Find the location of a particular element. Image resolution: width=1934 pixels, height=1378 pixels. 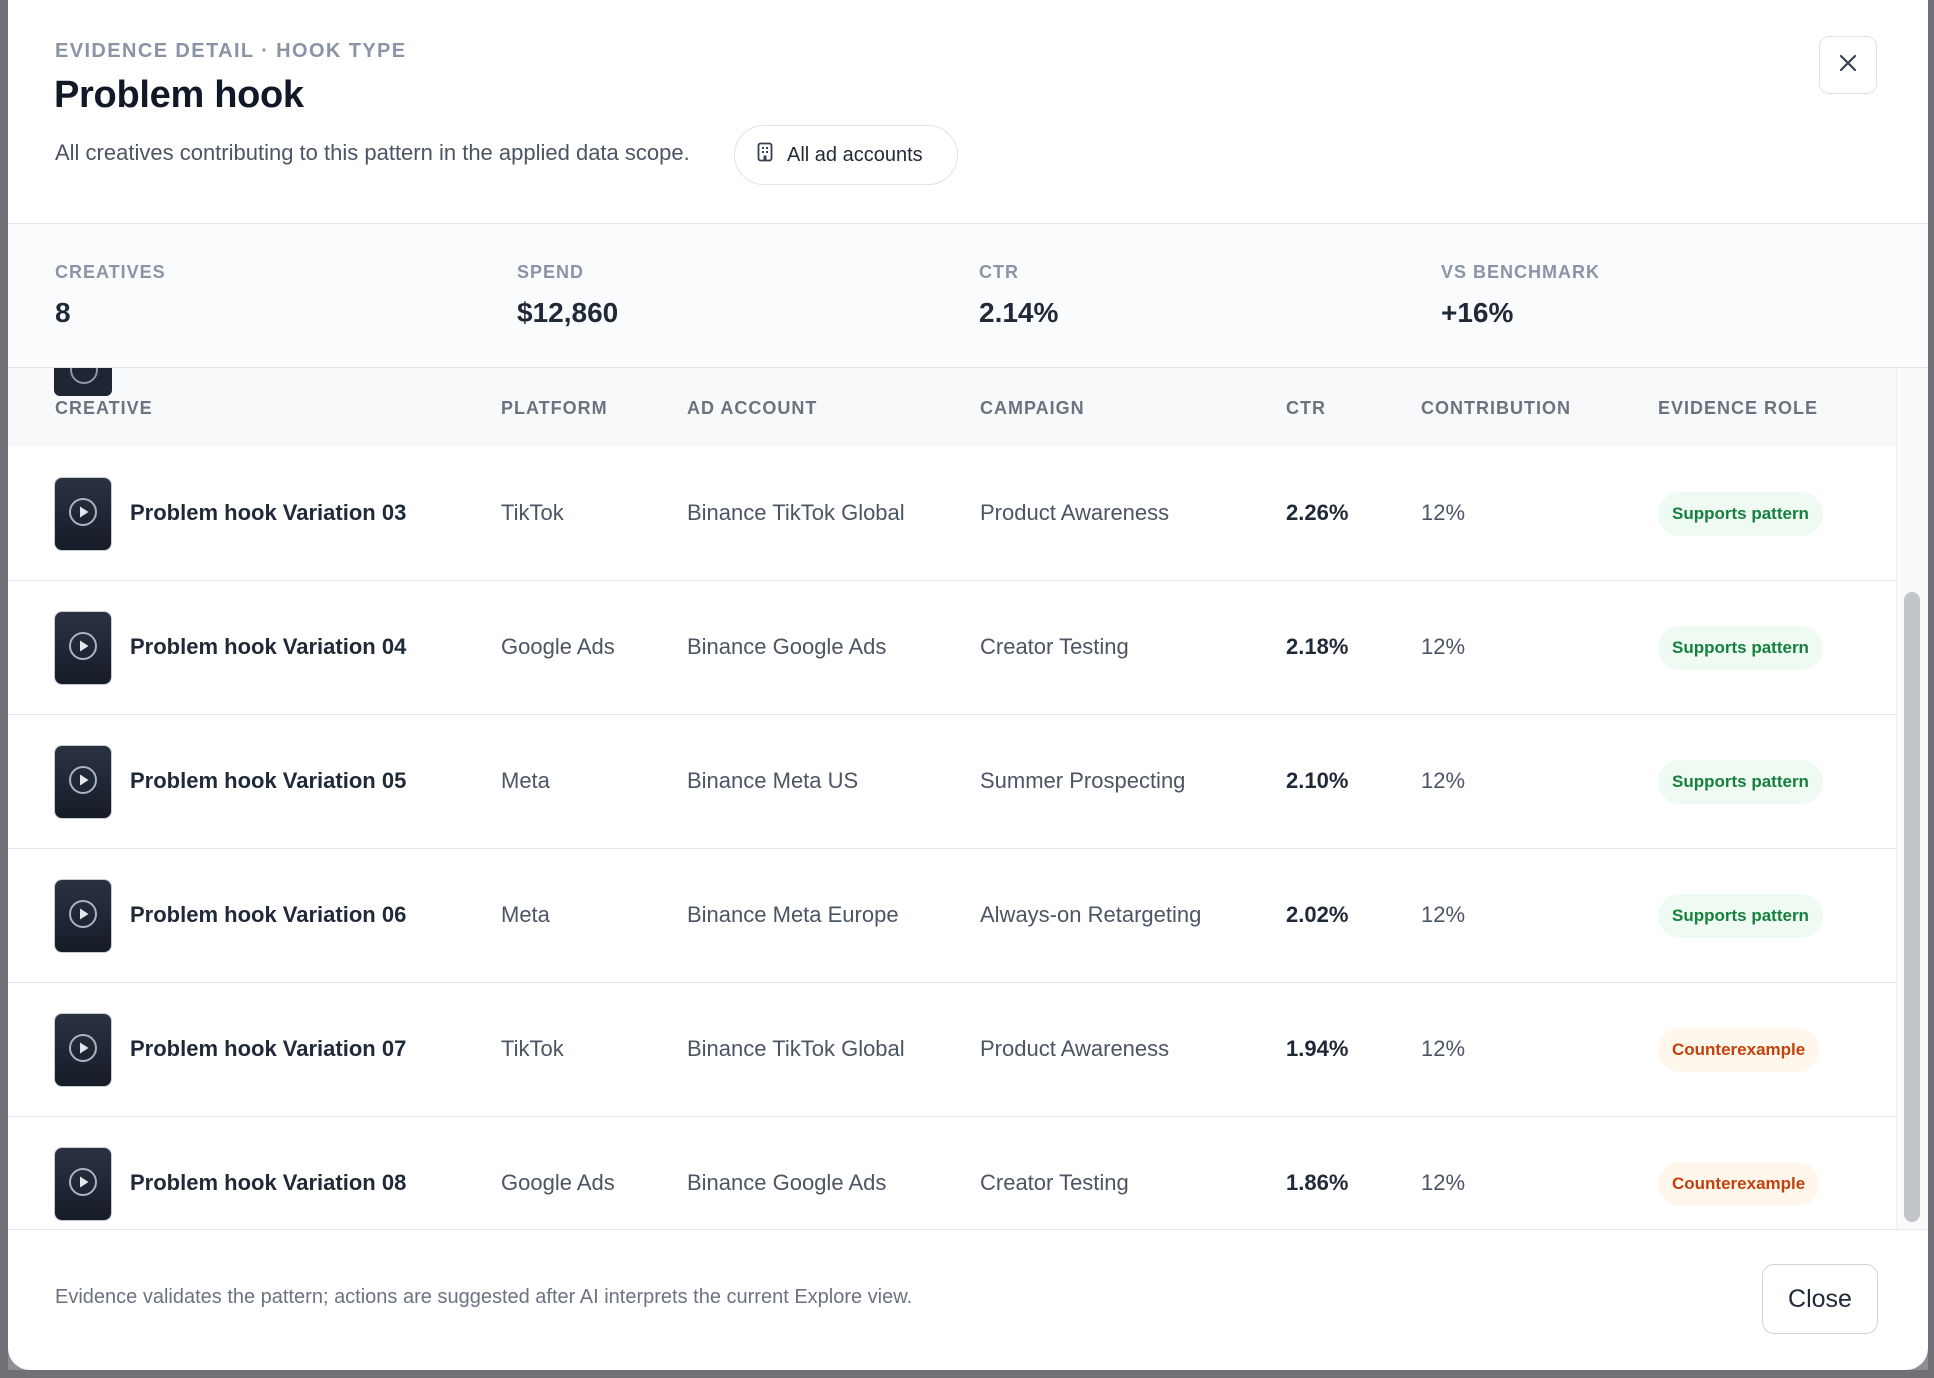

stat-label: SPEND is located at coordinates (551, 272).